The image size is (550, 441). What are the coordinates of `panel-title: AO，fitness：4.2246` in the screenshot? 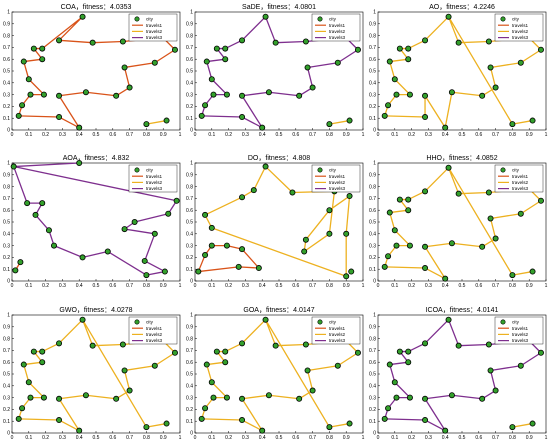 It's located at (462, 7).